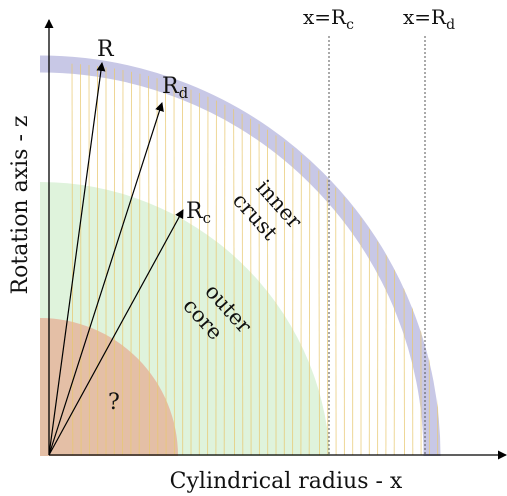 This screenshot has width=507, height=496. I want to click on label-x-rc: x=Rc, so click(328, 19).